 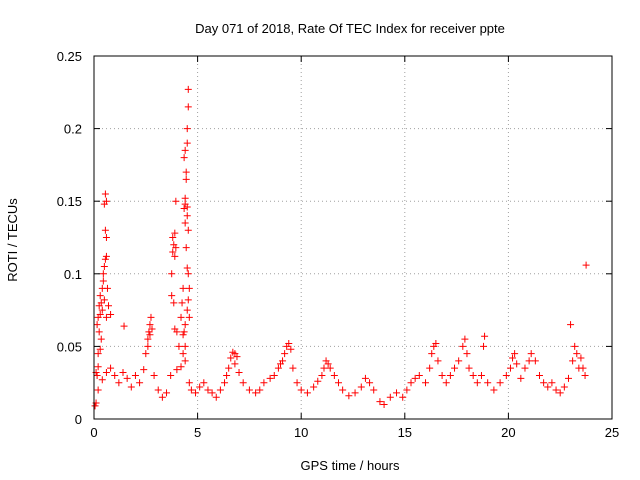 I want to click on y-tick-label: 0.25, so click(x=69, y=56).